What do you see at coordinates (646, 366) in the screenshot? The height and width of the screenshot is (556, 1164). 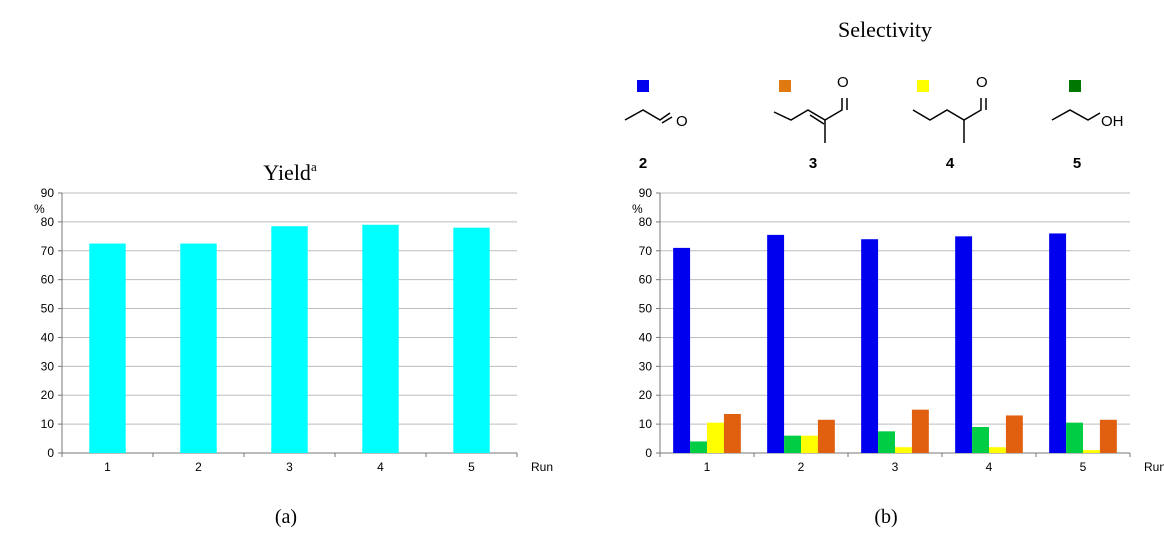 I see `selectivity-ytick-label: 30` at bounding box center [646, 366].